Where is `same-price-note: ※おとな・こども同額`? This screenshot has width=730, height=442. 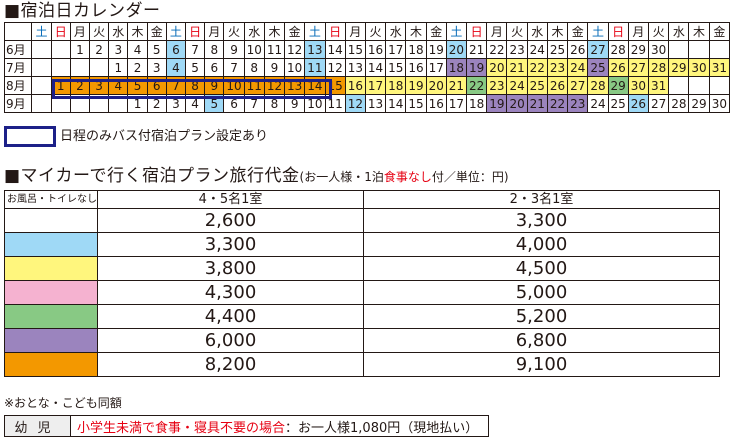 same-price-note: ※おとな・こども同額 is located at coordinates (63, 403).